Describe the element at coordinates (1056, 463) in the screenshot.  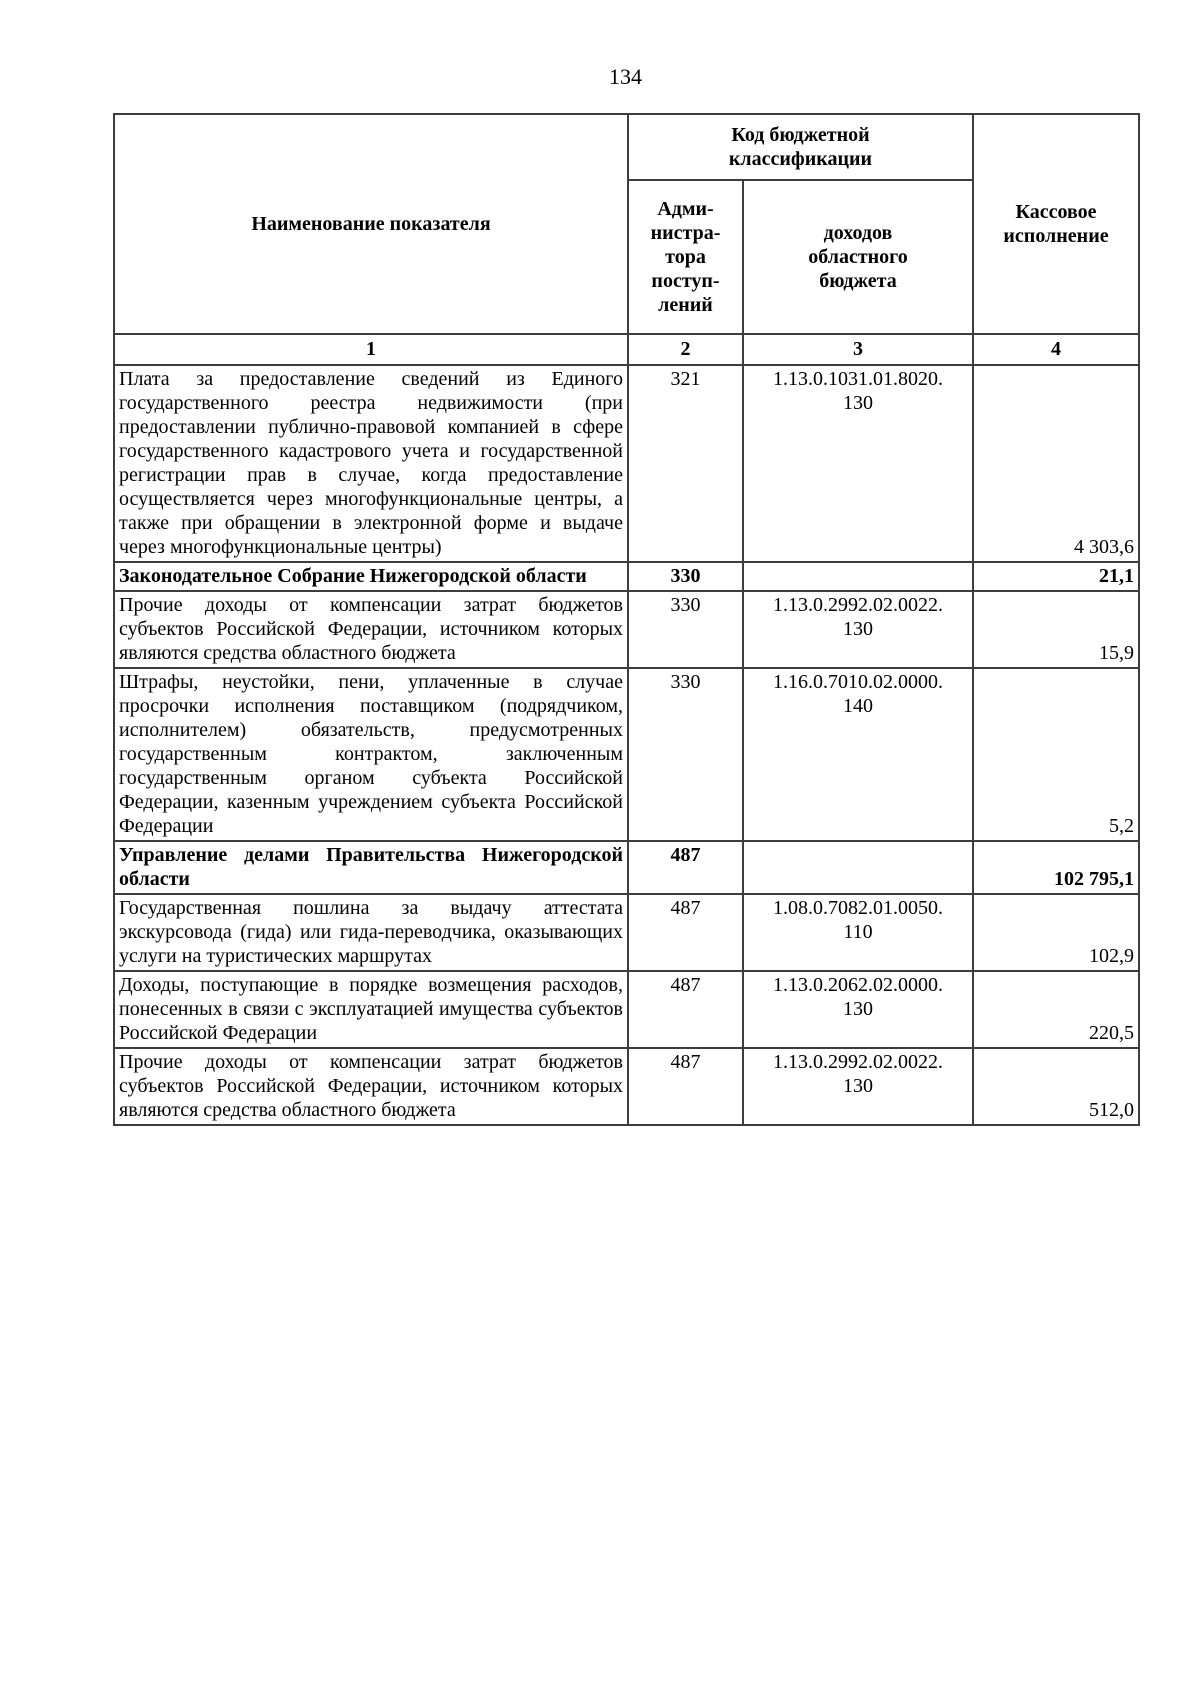
I see `cash-execution-cell: 4 303,6` at that location.